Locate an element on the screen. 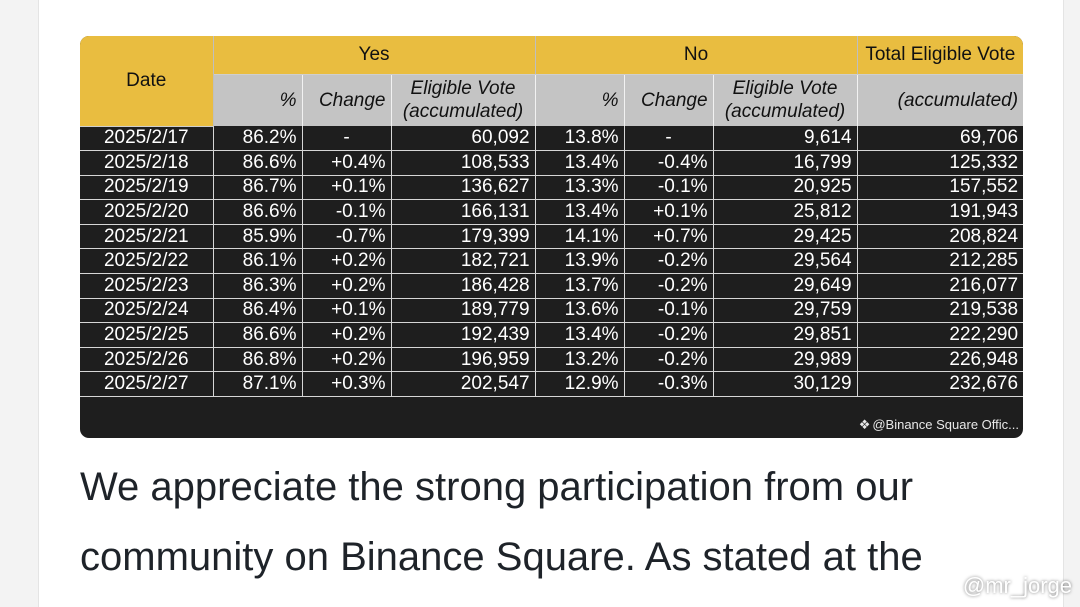  cell-total: 219,538 is located at coordinates (940, 311).